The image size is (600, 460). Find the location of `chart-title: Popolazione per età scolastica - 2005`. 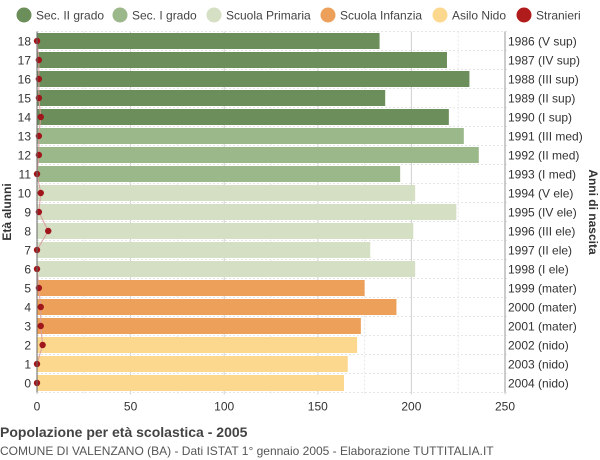

chart-title: Popolazione per età scolastica - 2005 is located at coordinates (124, 432).